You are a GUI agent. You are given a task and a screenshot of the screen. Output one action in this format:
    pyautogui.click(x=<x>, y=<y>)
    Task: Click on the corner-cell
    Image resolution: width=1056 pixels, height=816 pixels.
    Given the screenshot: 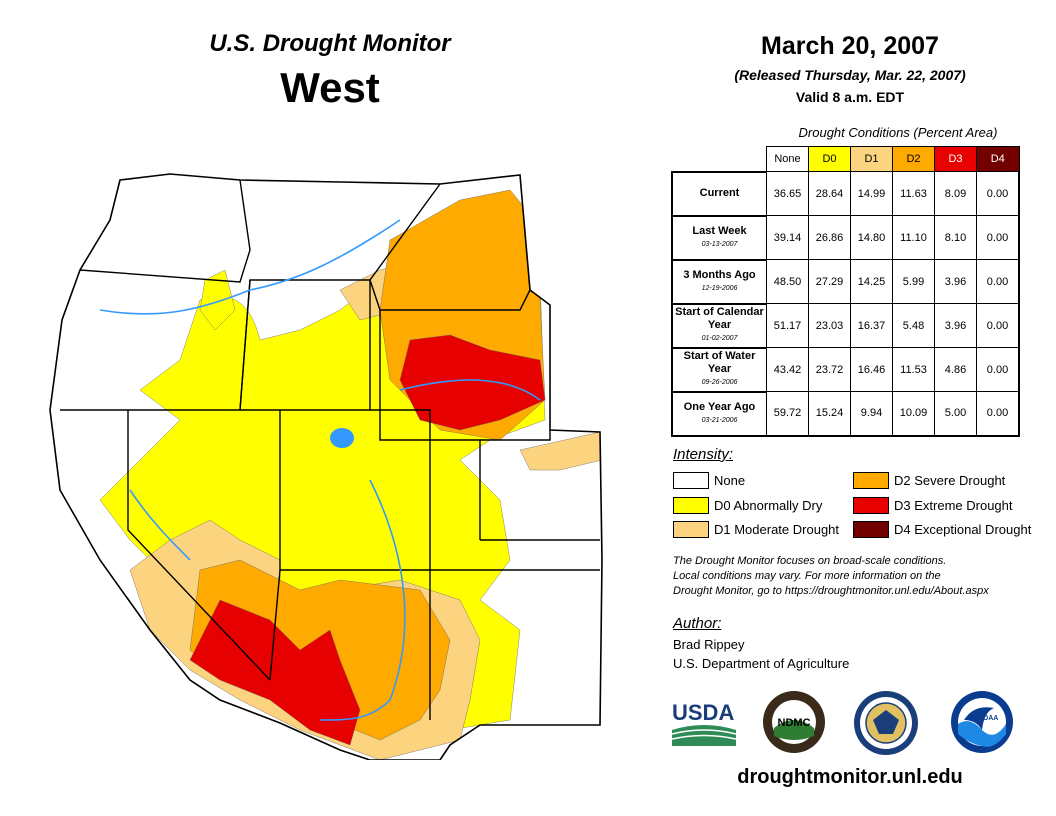 What is the action you would take?
    pyautogui.click(x=719, y=159)
    